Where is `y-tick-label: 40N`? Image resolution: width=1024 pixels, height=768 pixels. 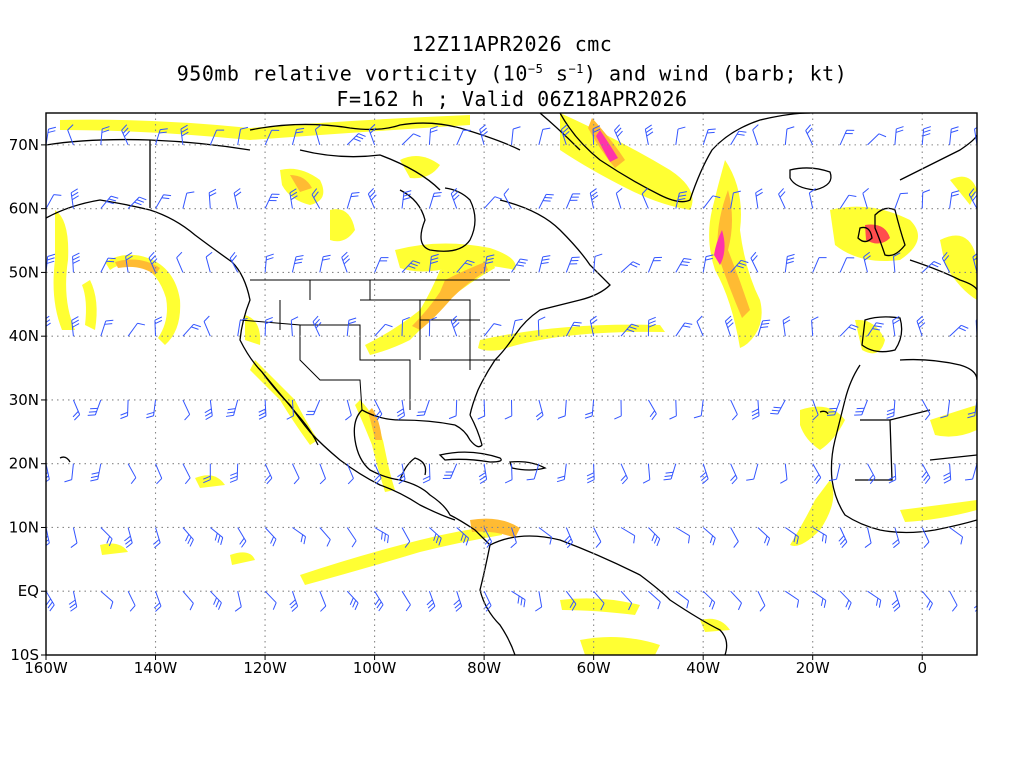
y-tick-label: 40N is located at coordinates (24, 336).